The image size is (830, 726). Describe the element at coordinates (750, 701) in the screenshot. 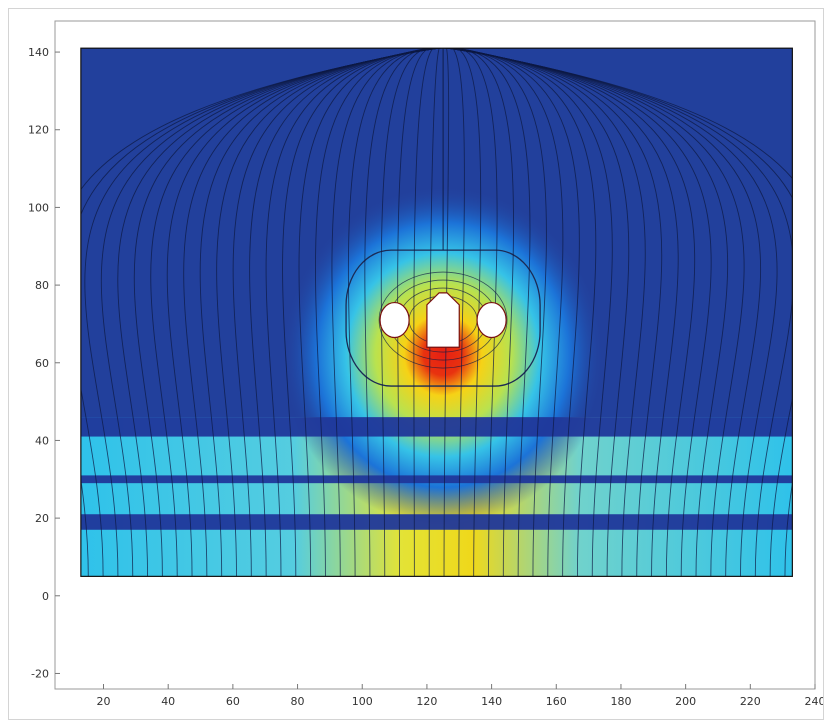

I see `x-tick-label: 220` at that location.